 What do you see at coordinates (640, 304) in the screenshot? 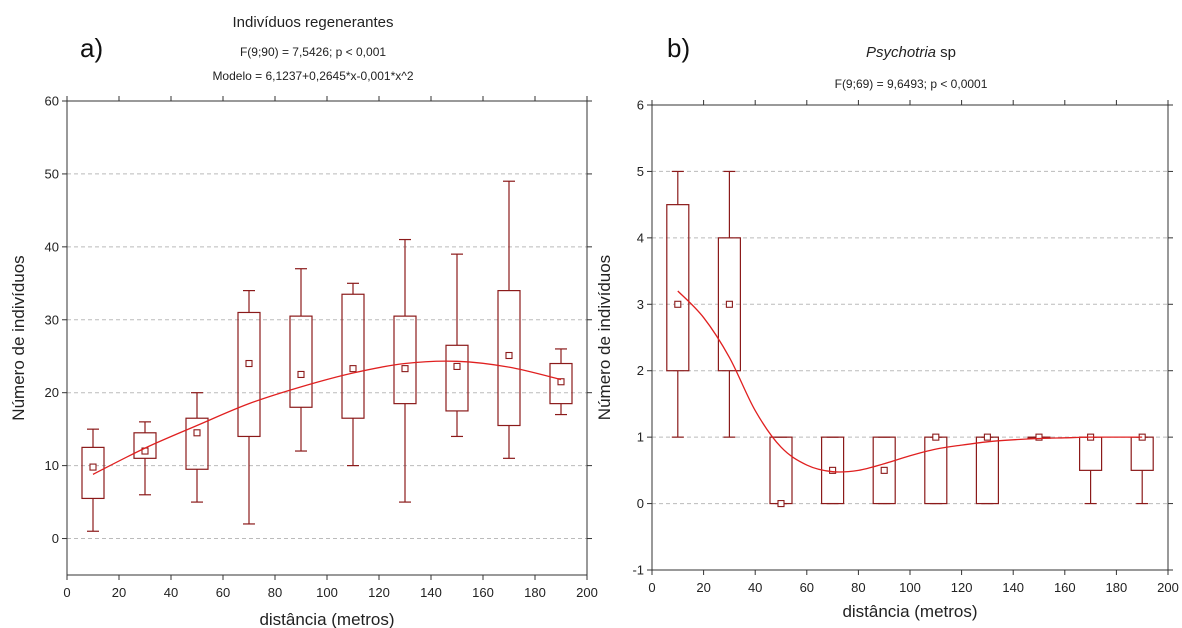
I see `y-tick-label: 3` at bounding box center [640, 304].